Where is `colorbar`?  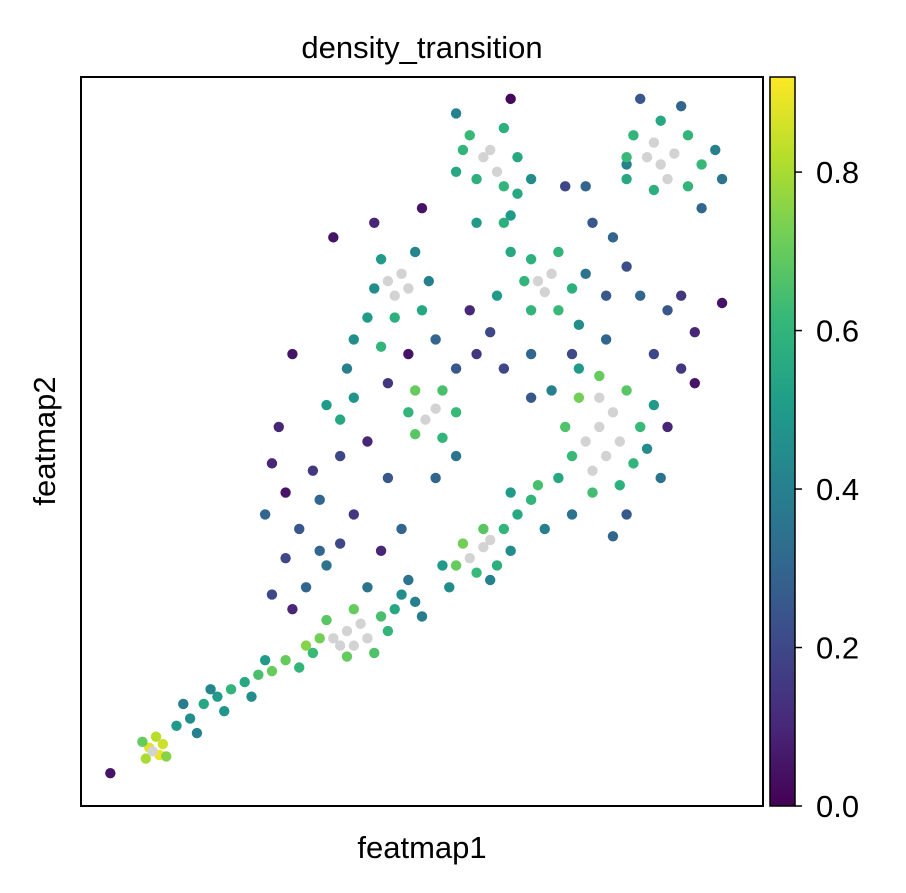 colorbar is located at coordinates (782, 441).